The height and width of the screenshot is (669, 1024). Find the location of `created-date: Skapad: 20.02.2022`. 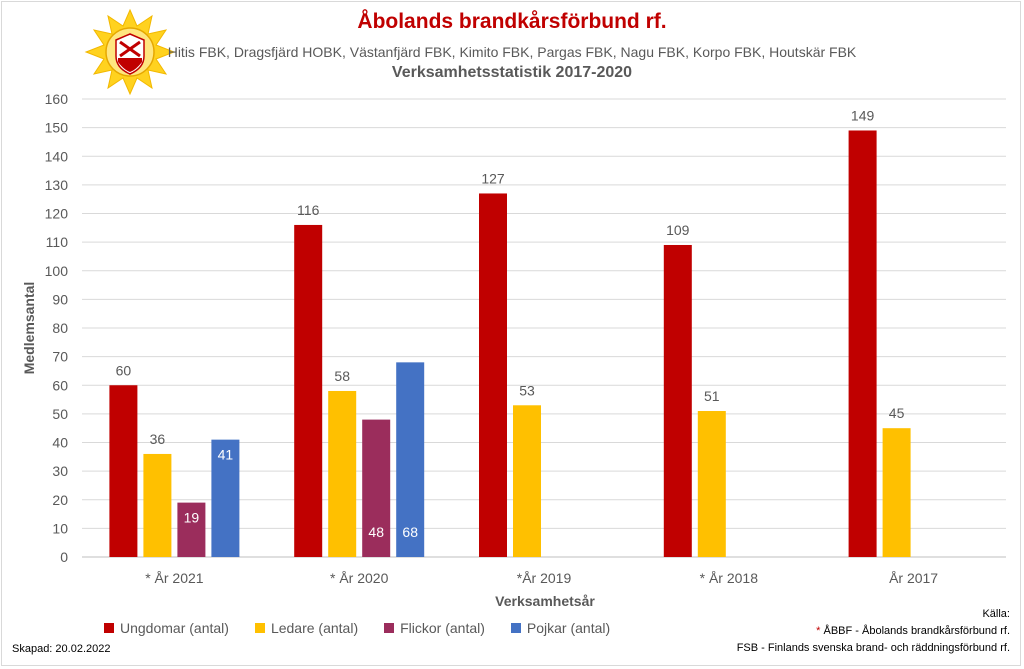

created-date: Skapad: 20.02.2022 is located at coordinates (61, 649).